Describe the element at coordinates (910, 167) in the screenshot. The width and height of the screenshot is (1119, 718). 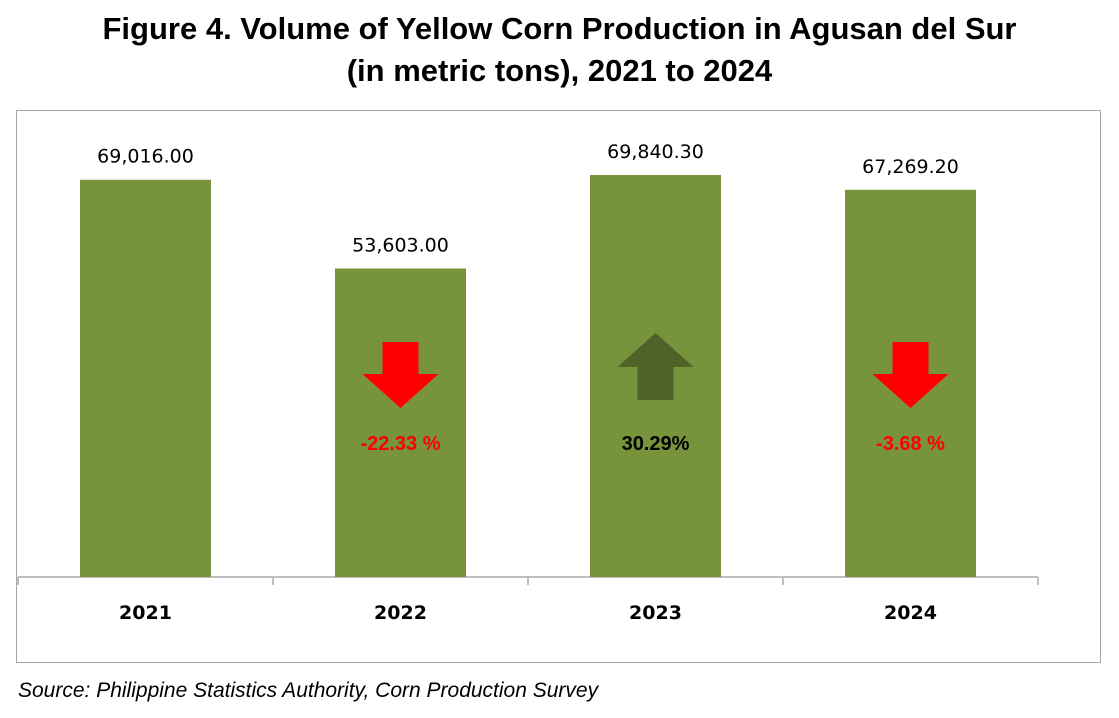
I see `data-label-2024: 67,269.20` at that location.